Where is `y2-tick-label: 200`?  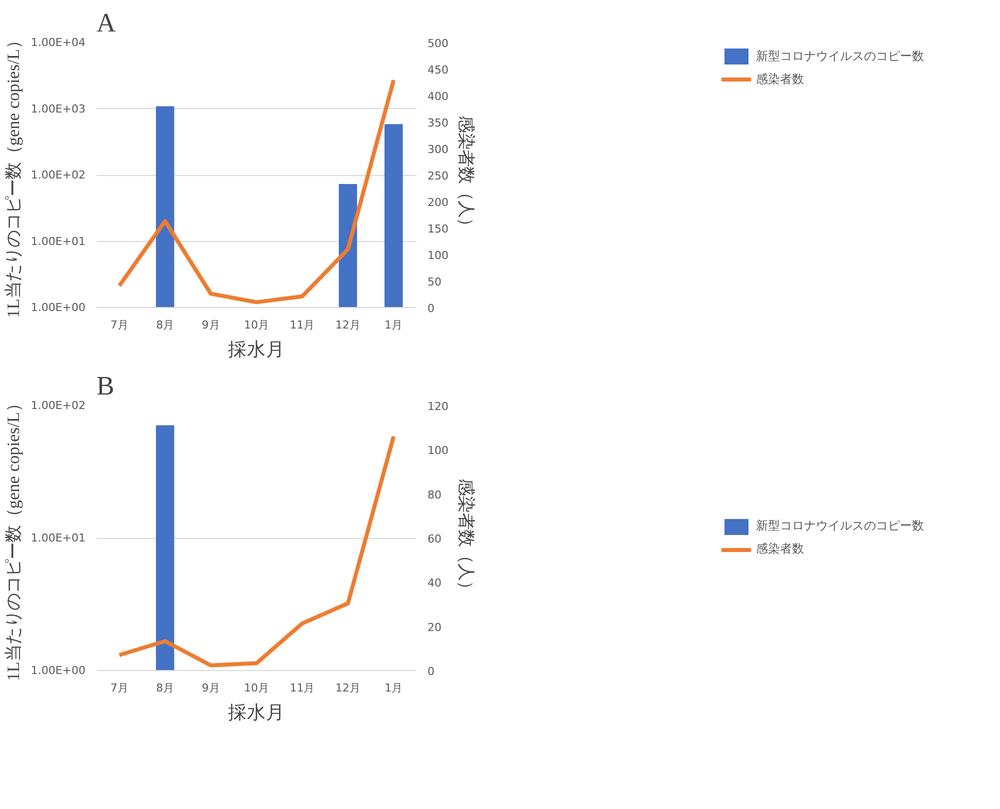
y2-tick-label: 200 is located at coordinates (438, 202).